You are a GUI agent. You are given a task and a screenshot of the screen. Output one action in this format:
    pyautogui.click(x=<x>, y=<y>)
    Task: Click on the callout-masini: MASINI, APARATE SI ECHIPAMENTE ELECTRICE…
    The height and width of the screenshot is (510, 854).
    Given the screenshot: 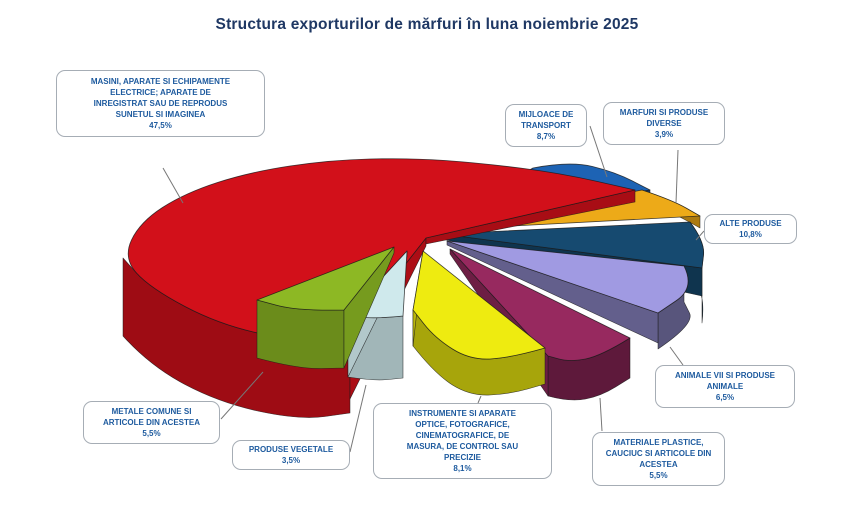 What is the action you would take?
    pyautogui.click(x=160, y=104)
    